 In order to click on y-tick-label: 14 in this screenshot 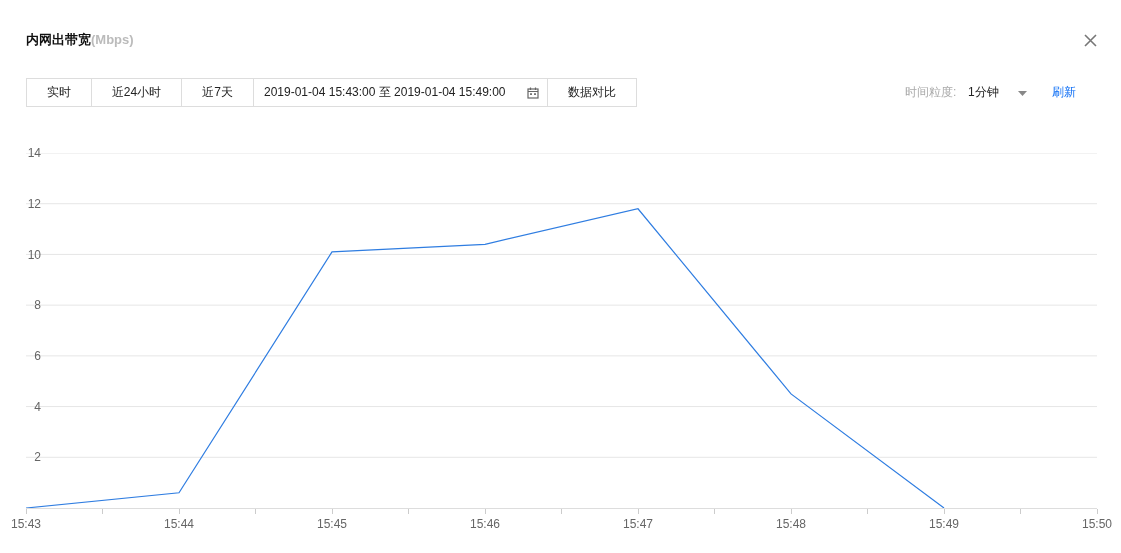, I will do `click(34, 153)`.